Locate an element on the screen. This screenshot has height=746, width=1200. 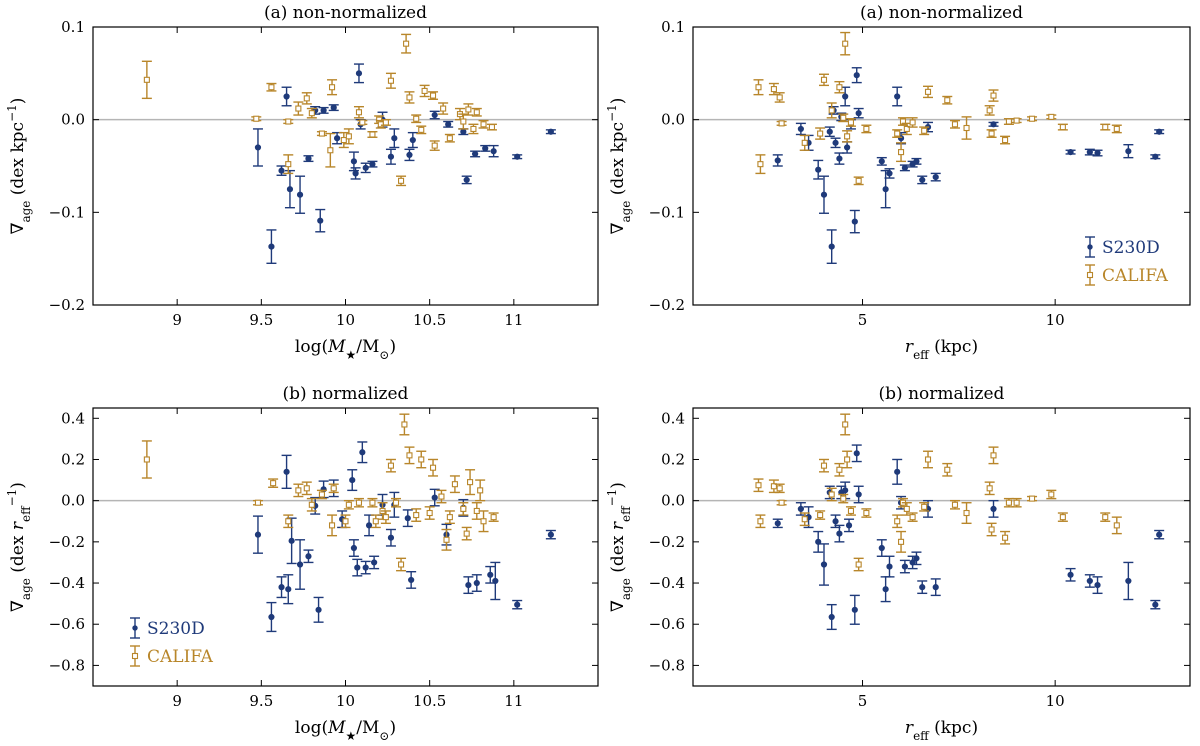
panel-title: (b) normalized is located at coordinates (942, 394).